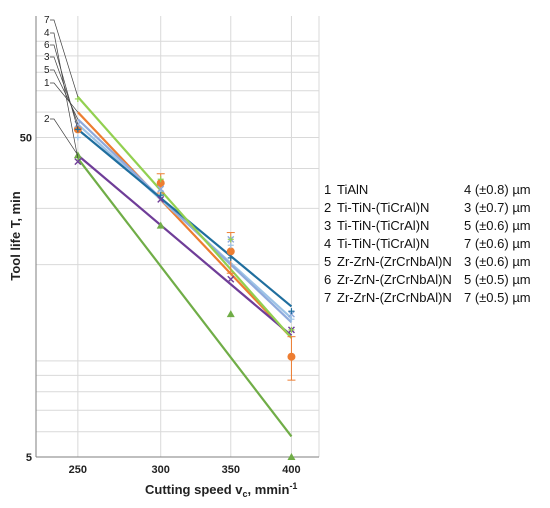  Describe the element at coordinates (29, 458) in the screenshot. I see `y-tick-label: 5` at that location.